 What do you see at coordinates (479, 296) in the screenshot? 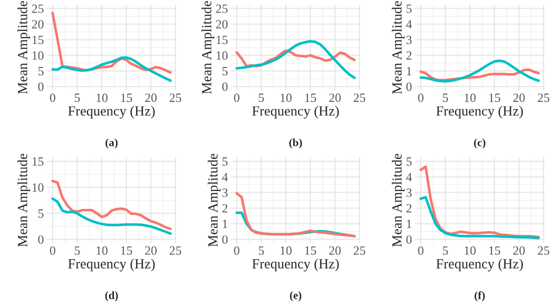
I see `text: (f)` at bounding box center [479, 296].